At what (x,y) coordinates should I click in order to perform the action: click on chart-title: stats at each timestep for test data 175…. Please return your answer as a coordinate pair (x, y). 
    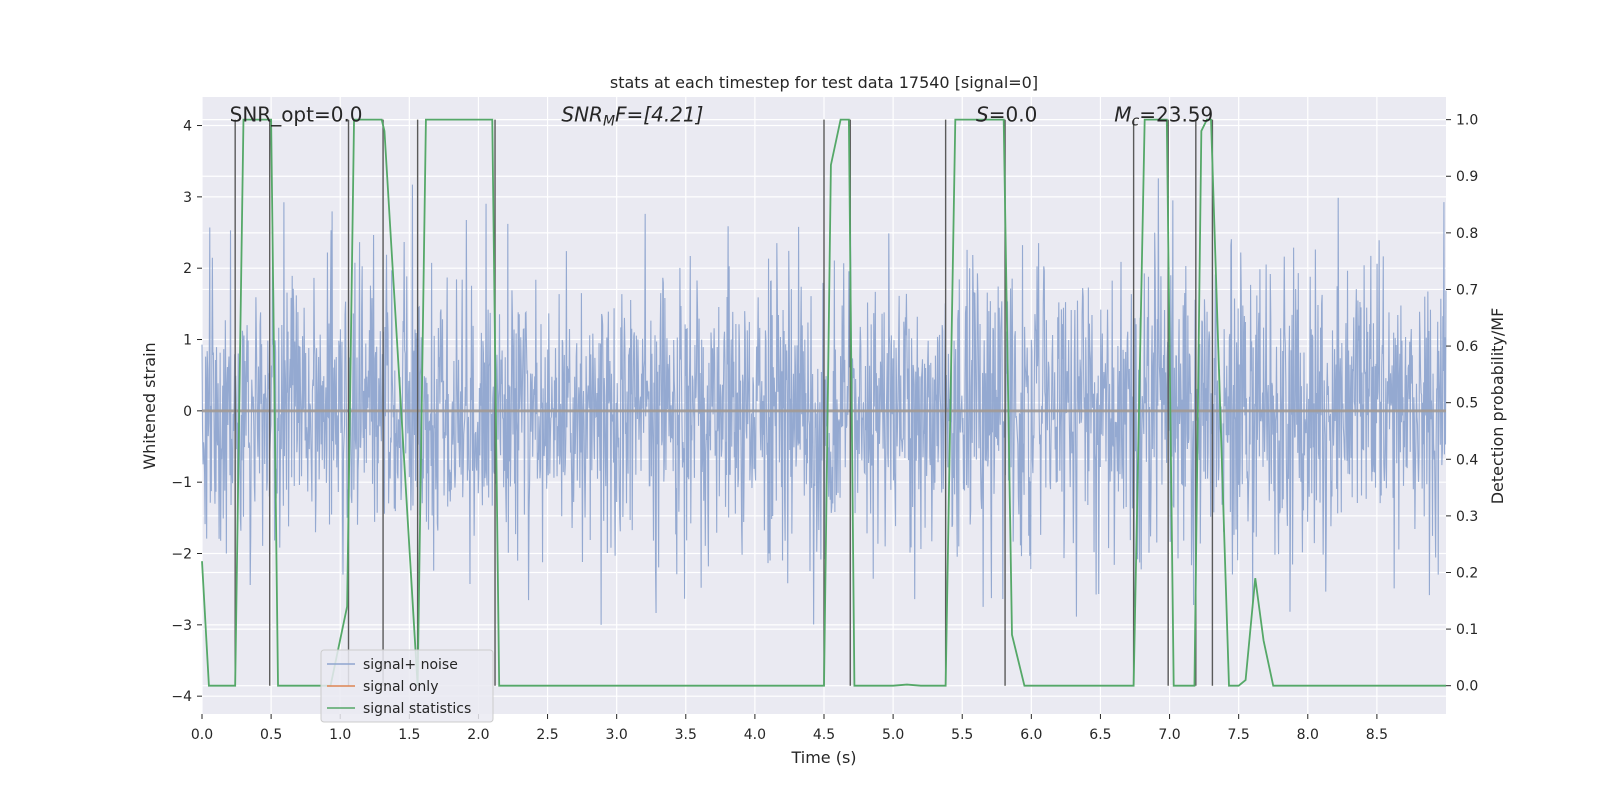
    Looking at the image, I should click on (824, 82).